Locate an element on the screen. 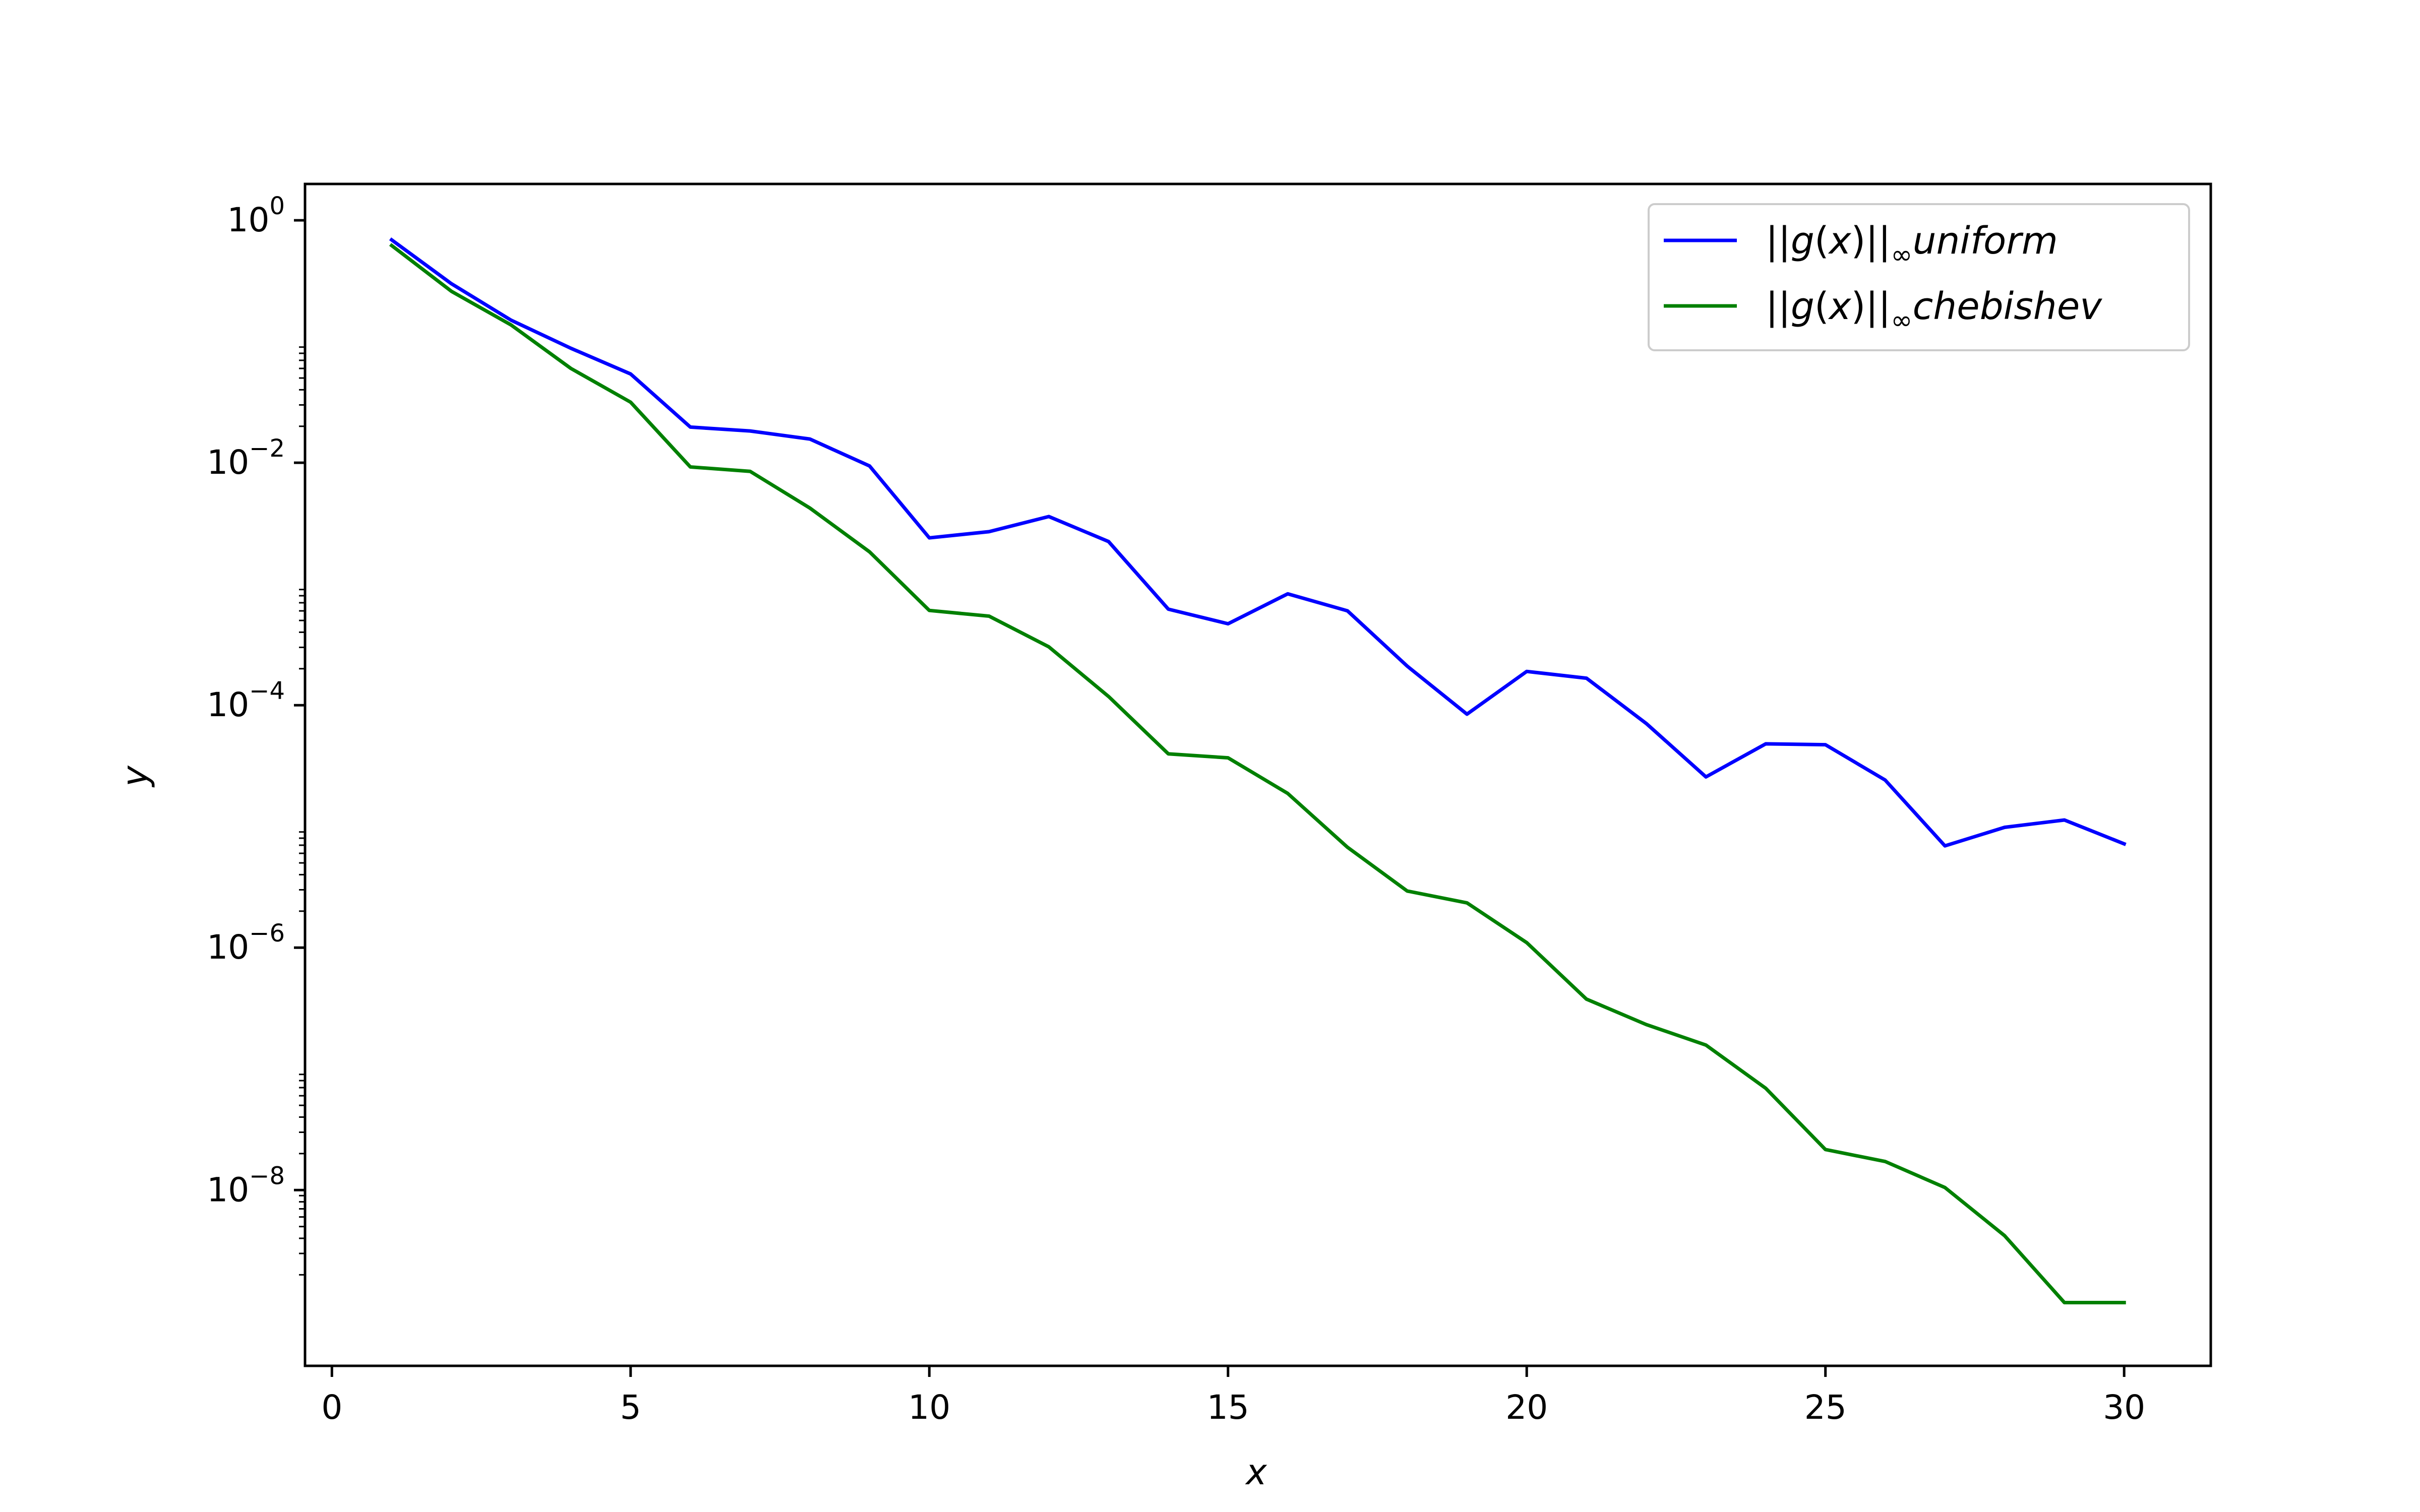 This screenshot has width=2420, height=1512. x-tick-label: 30 is located at coordinates (2124, 1407).